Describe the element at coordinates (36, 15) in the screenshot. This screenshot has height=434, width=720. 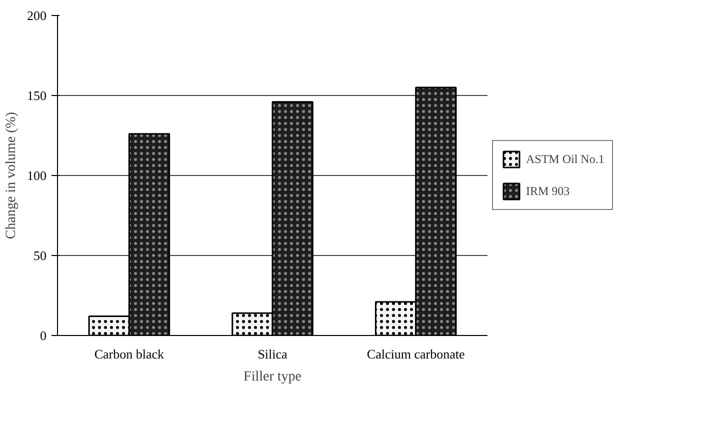
I see `y-tick-label: 200` at that location.